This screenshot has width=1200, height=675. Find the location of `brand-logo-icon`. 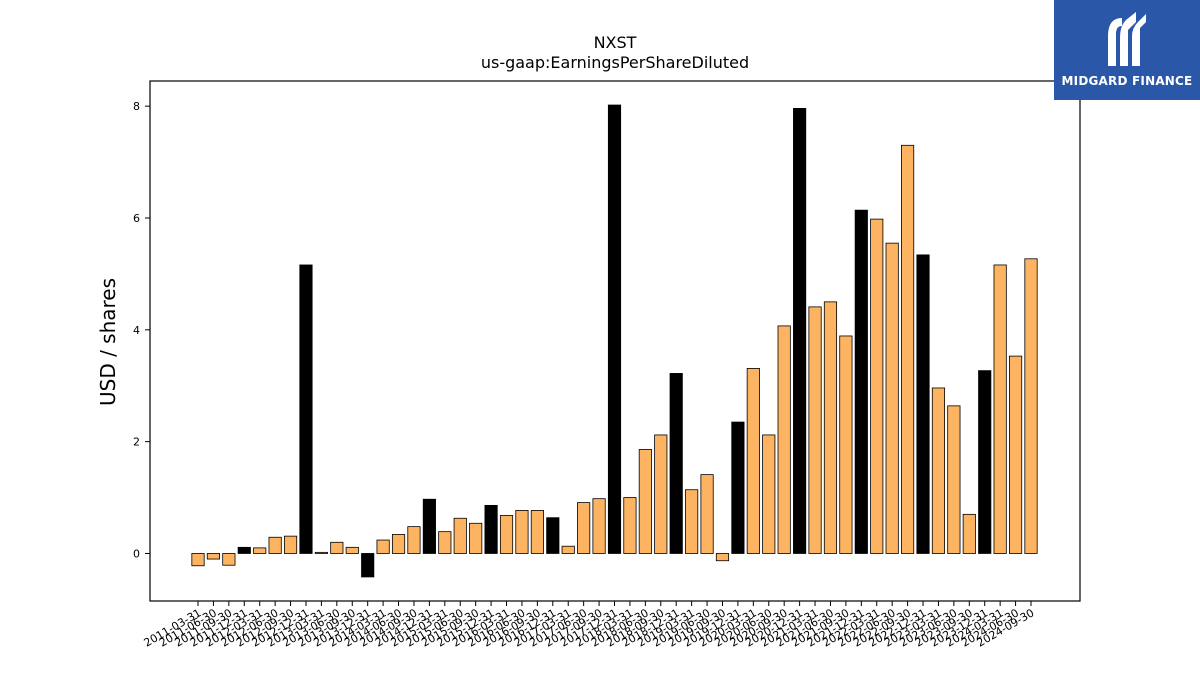

brand-logo-icon is located at coordinates (1127, 39).